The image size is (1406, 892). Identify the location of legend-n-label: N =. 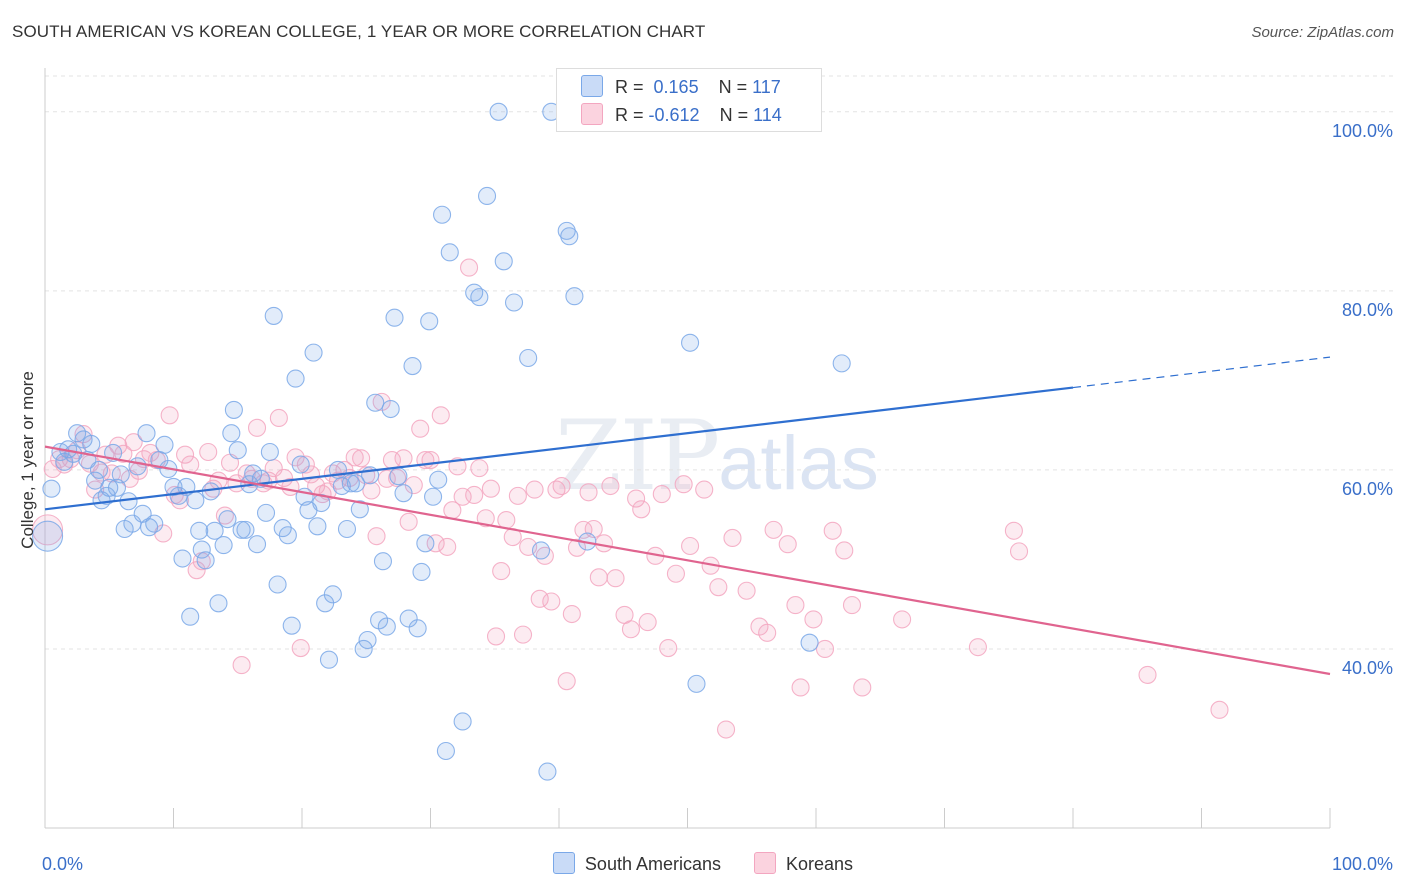
(734, 115).